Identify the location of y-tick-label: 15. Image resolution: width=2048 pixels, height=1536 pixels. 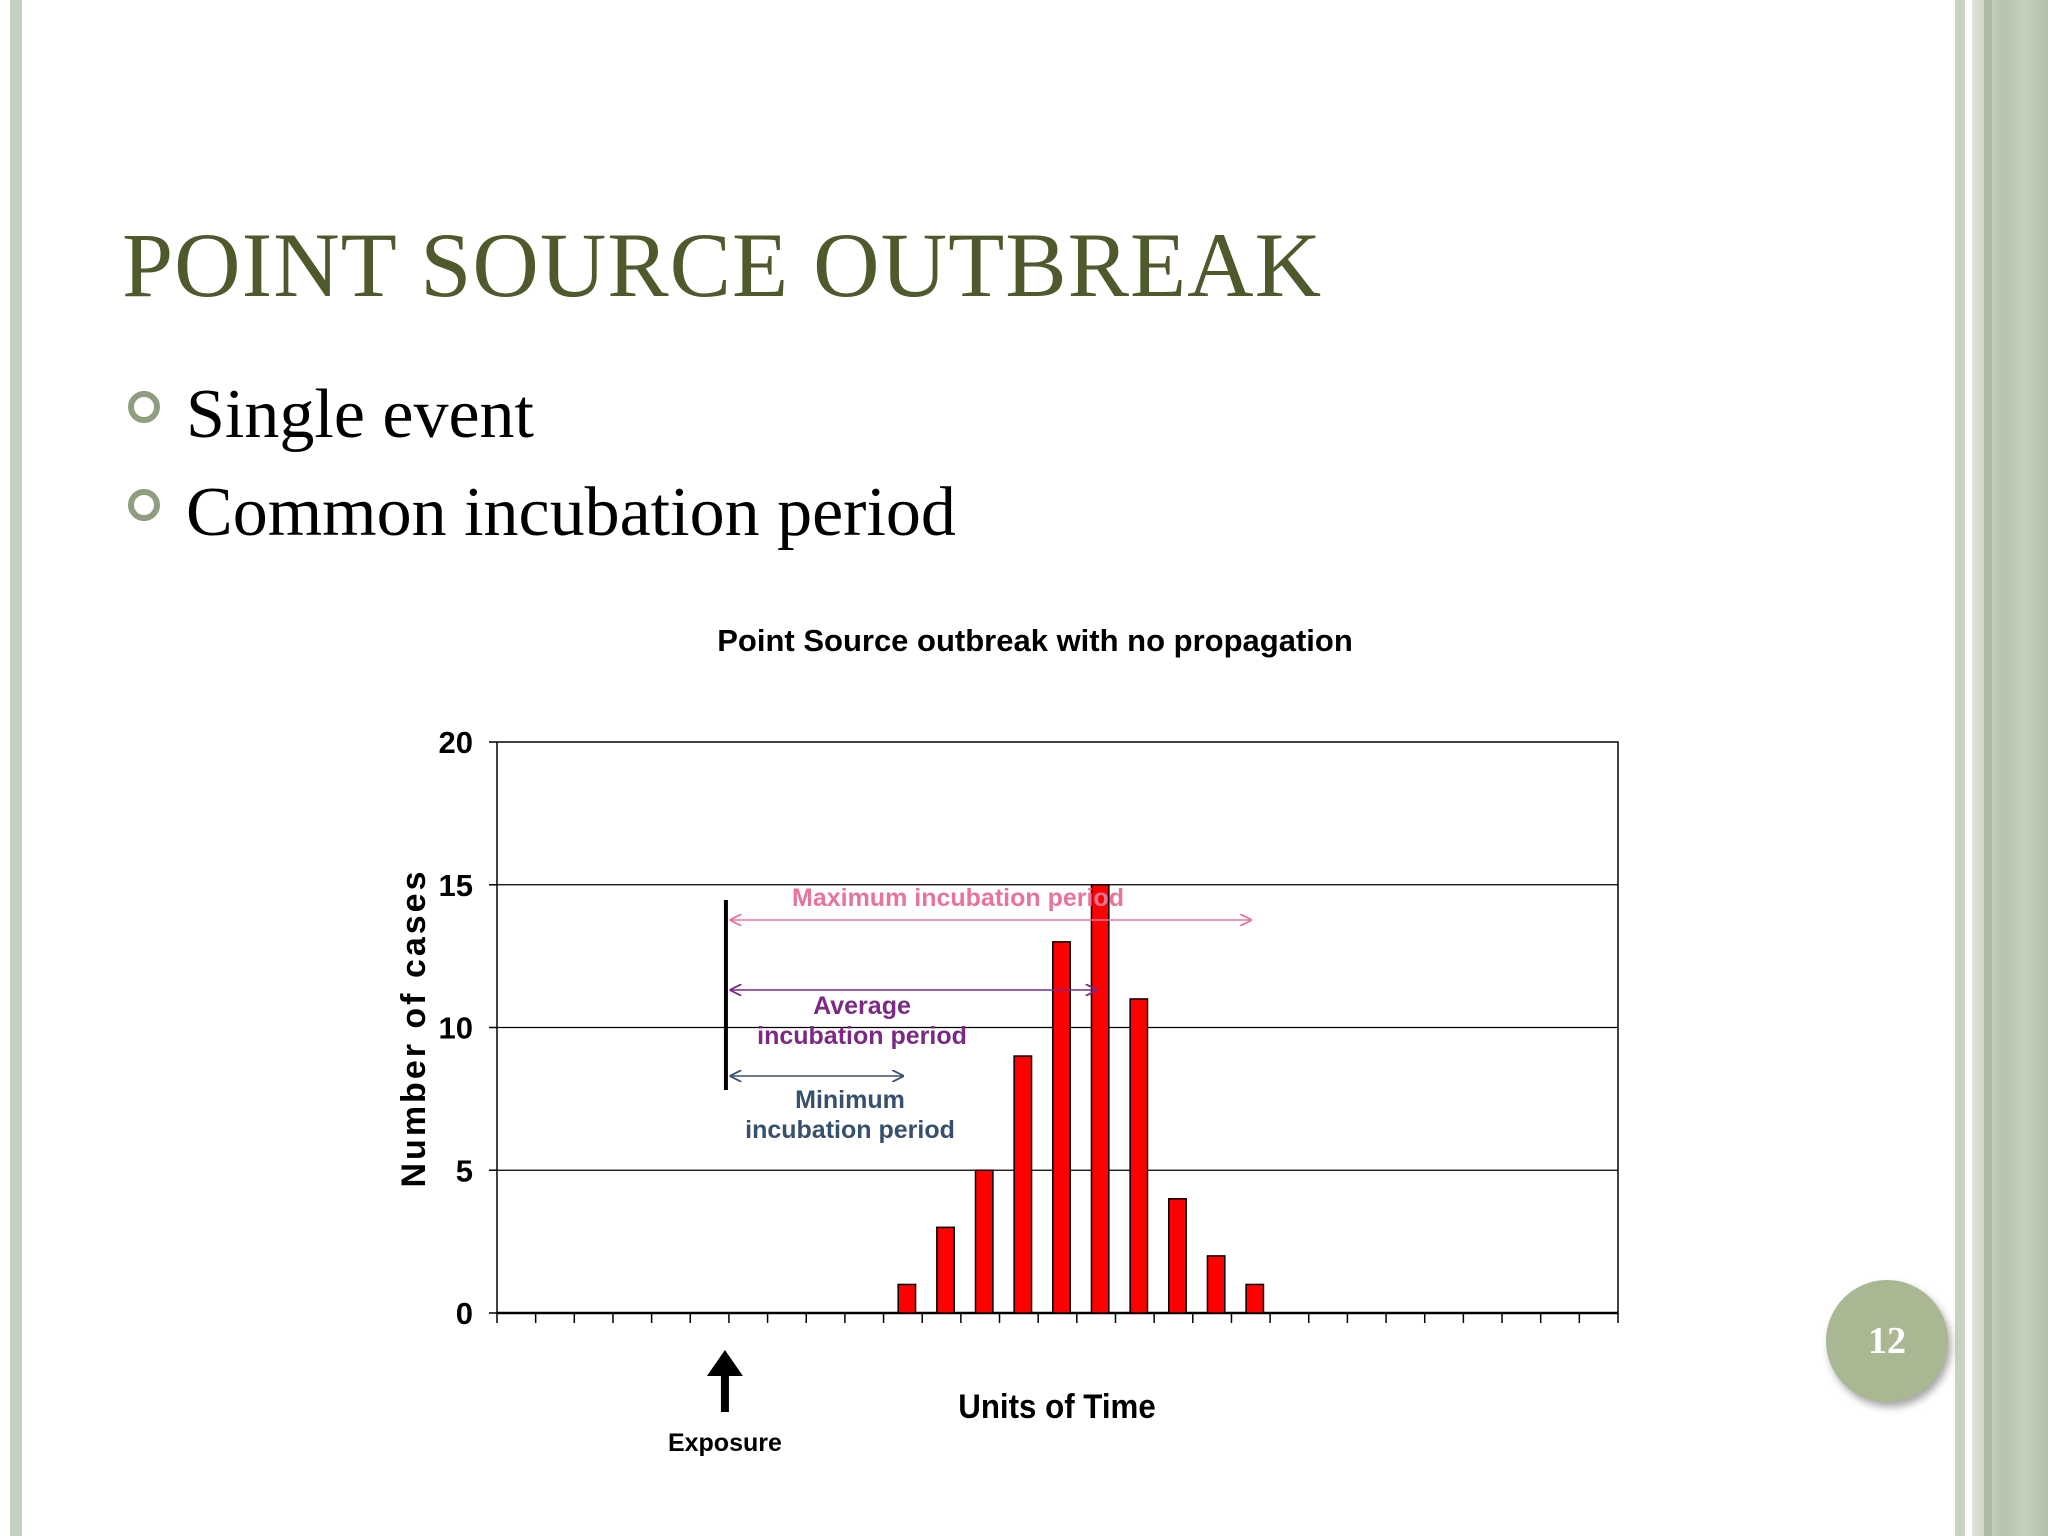
(456, 885).